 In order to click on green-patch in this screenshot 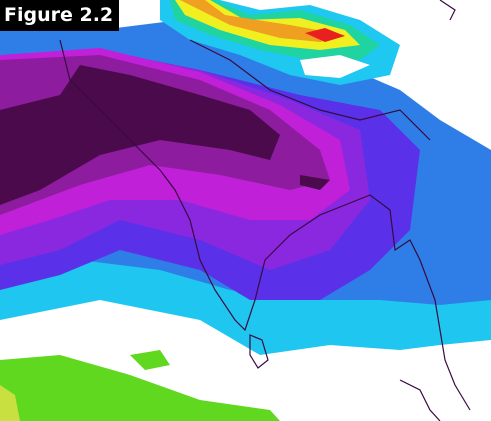, I will do `click(150, 360)`.